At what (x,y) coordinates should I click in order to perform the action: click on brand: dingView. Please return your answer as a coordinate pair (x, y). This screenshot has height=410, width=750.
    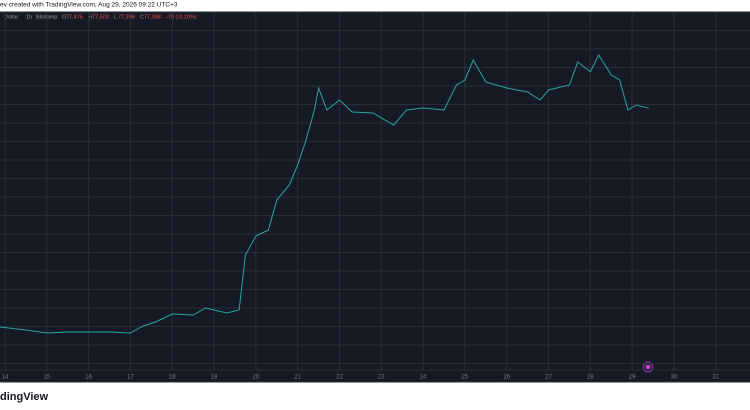
    Looking at the image, I should click on (24, 397).